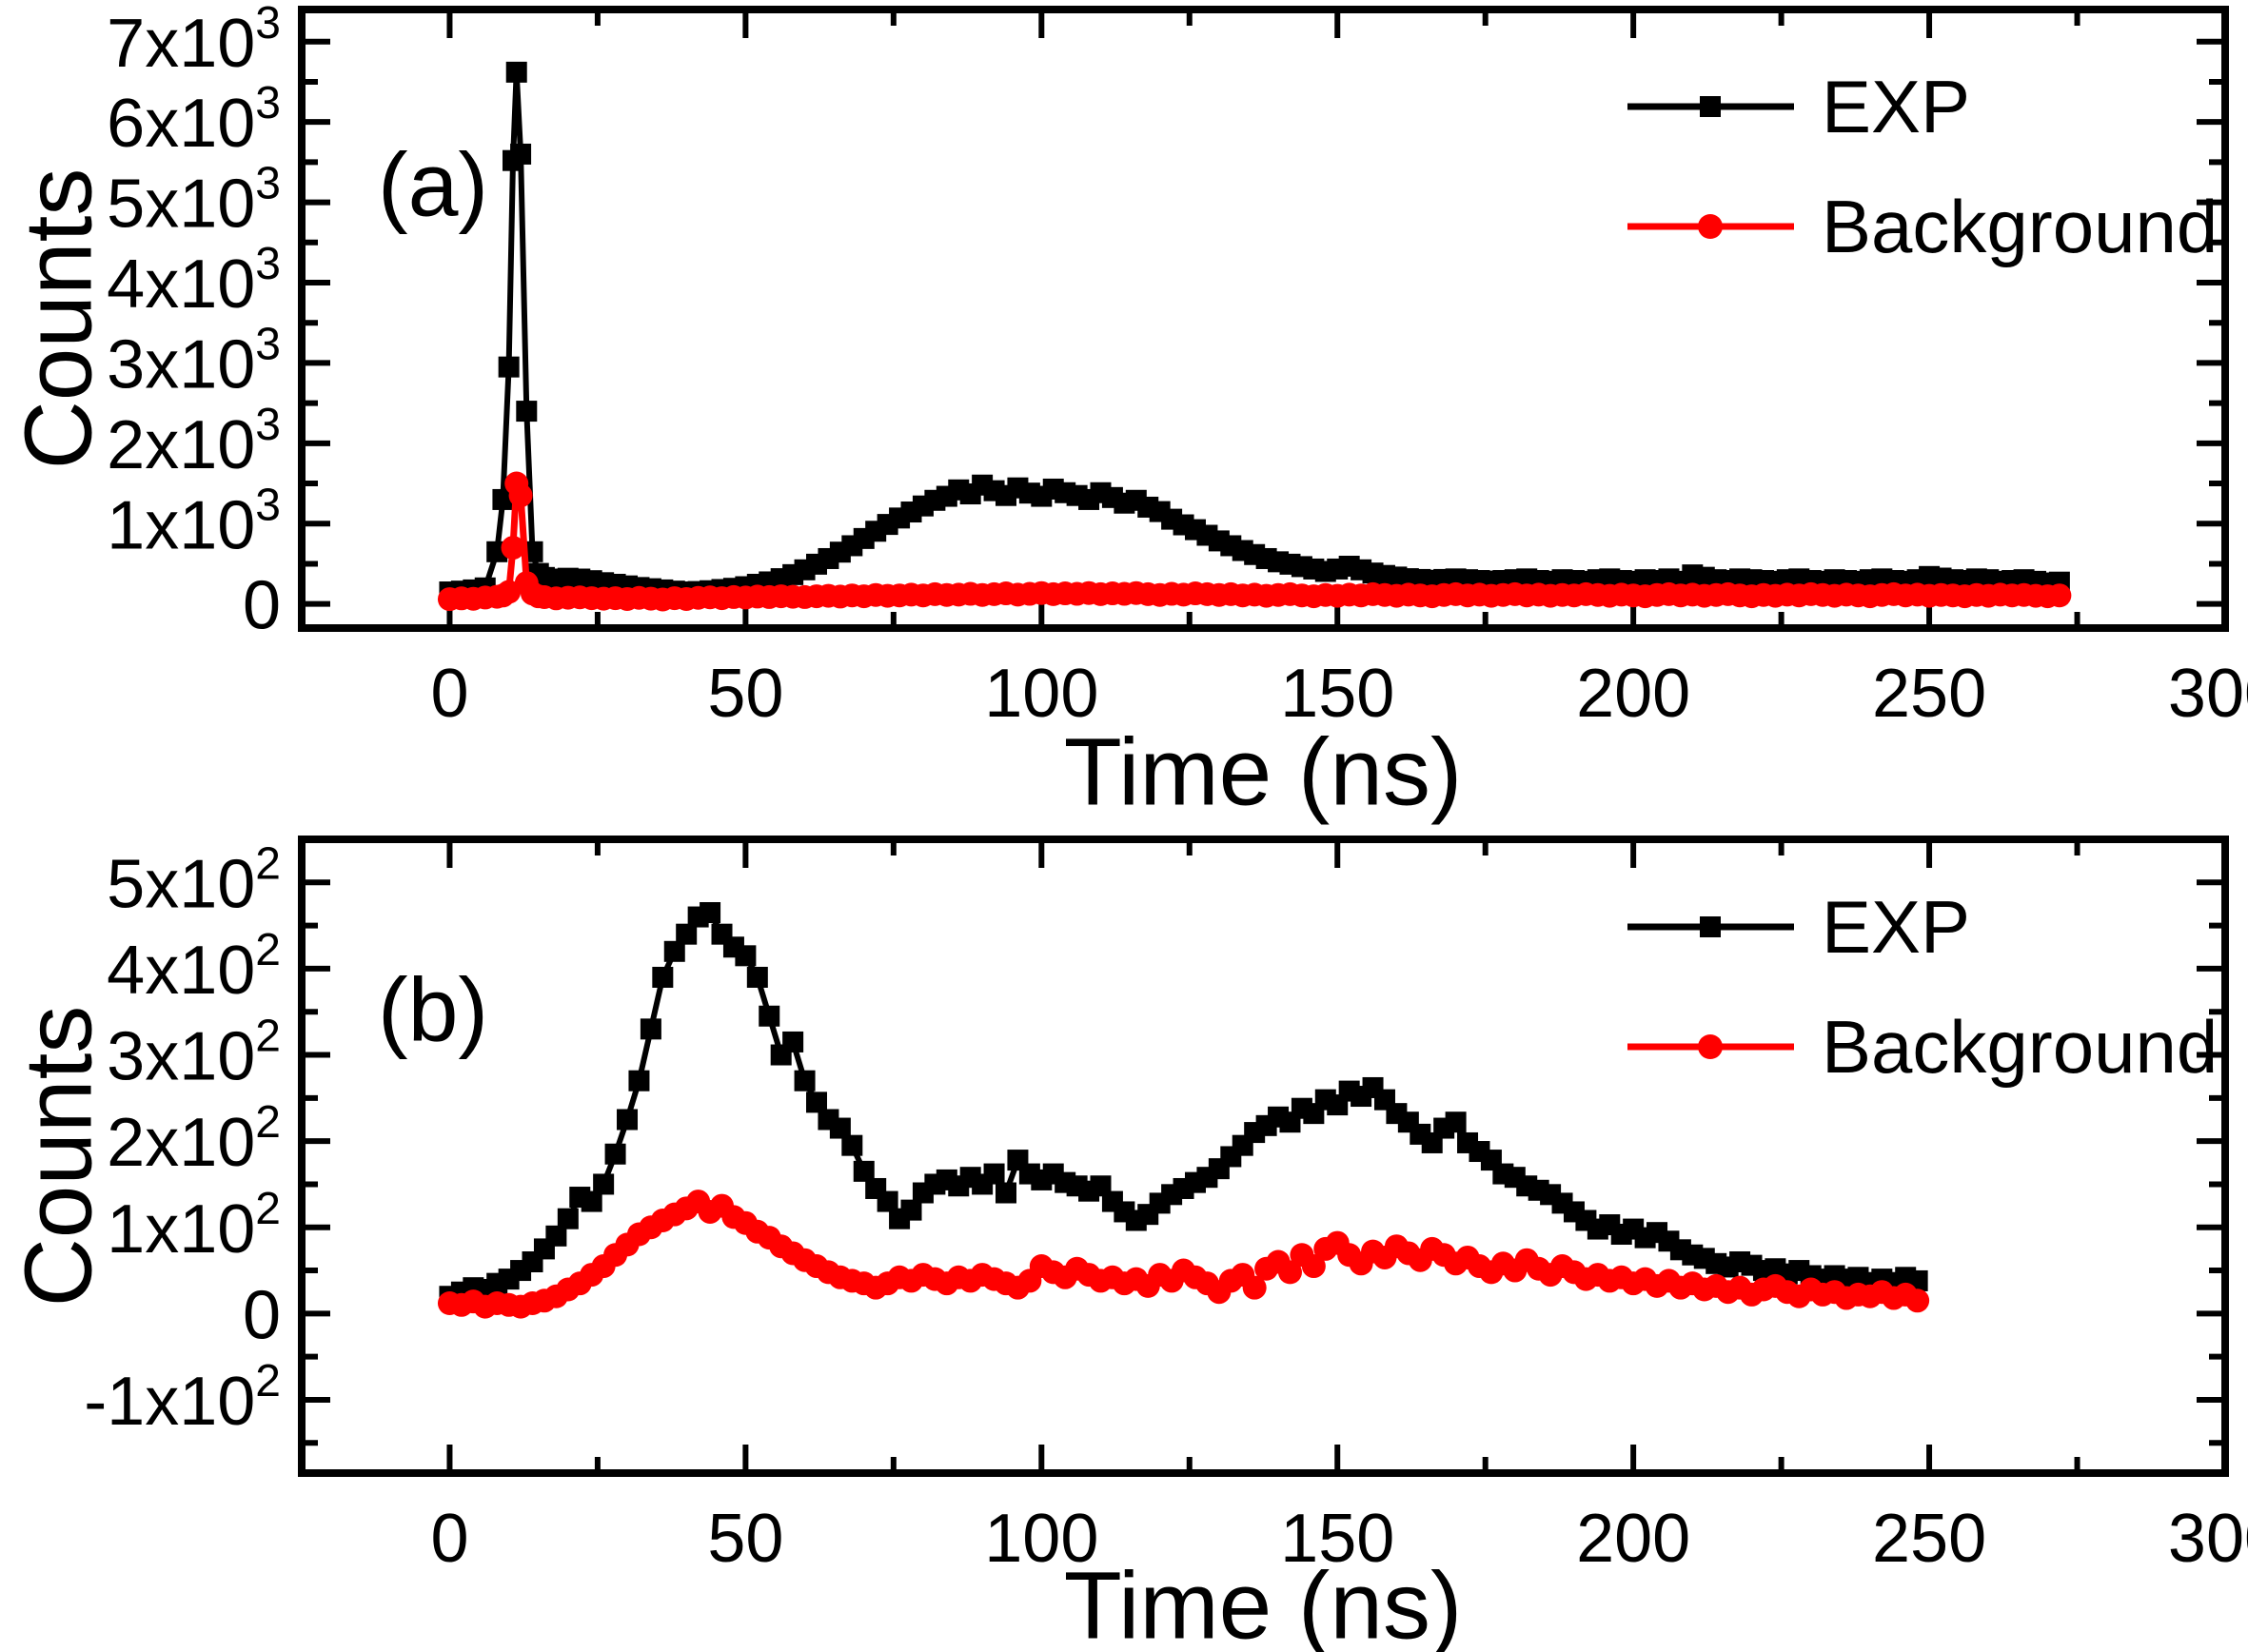 The image size is (2248, 1652). Describe the element at coordinates (194, 361) in the screenshot. I see `y-tick-label: 3x10³` at that location.